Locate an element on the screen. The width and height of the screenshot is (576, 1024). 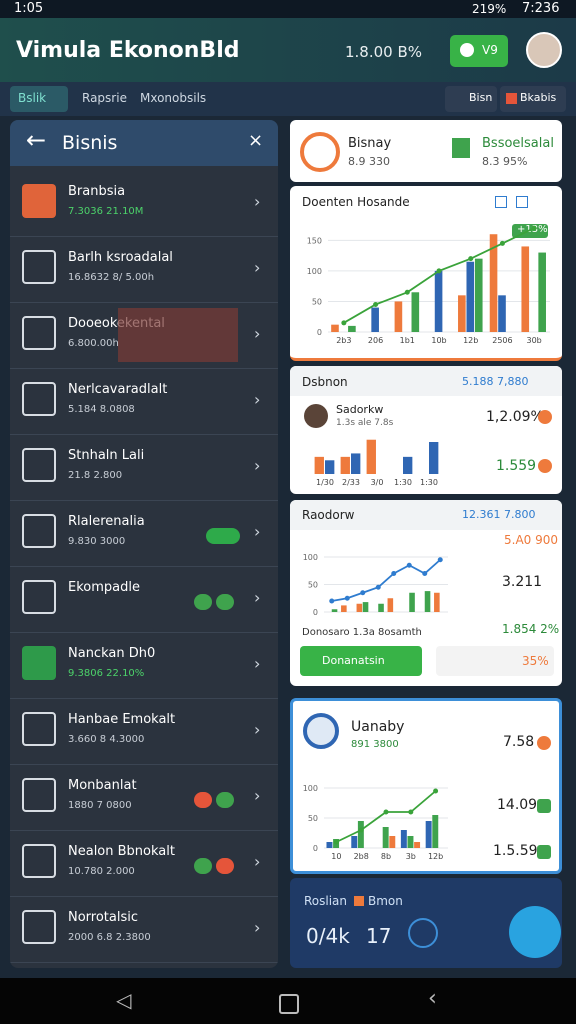
close-icon: × is located at coordinates (256, 140).